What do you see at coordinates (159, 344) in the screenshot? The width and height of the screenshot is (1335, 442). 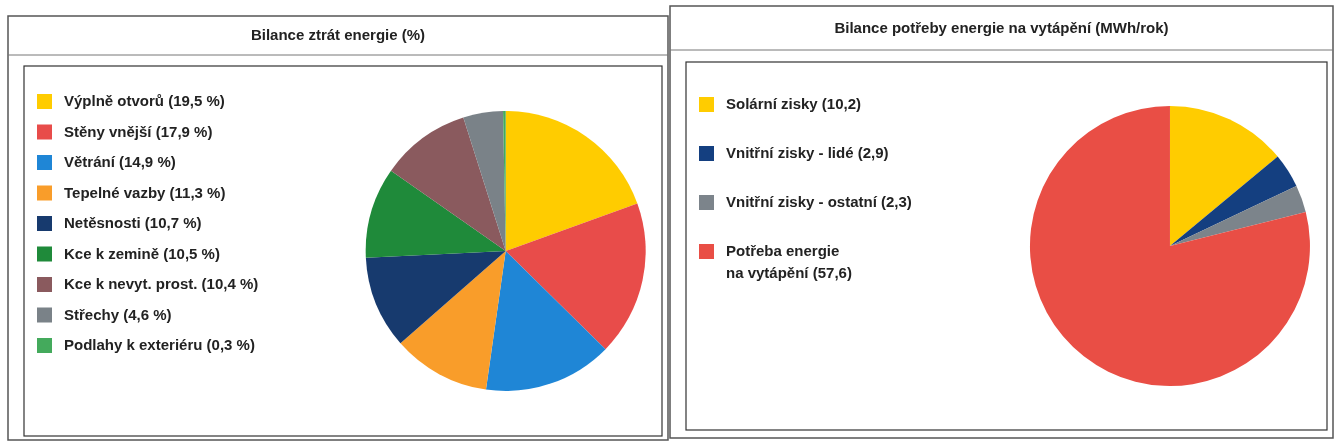 I see `legend-label: Podlahy k exteriéru (0,3 %)` at bounding box center [159, 344].